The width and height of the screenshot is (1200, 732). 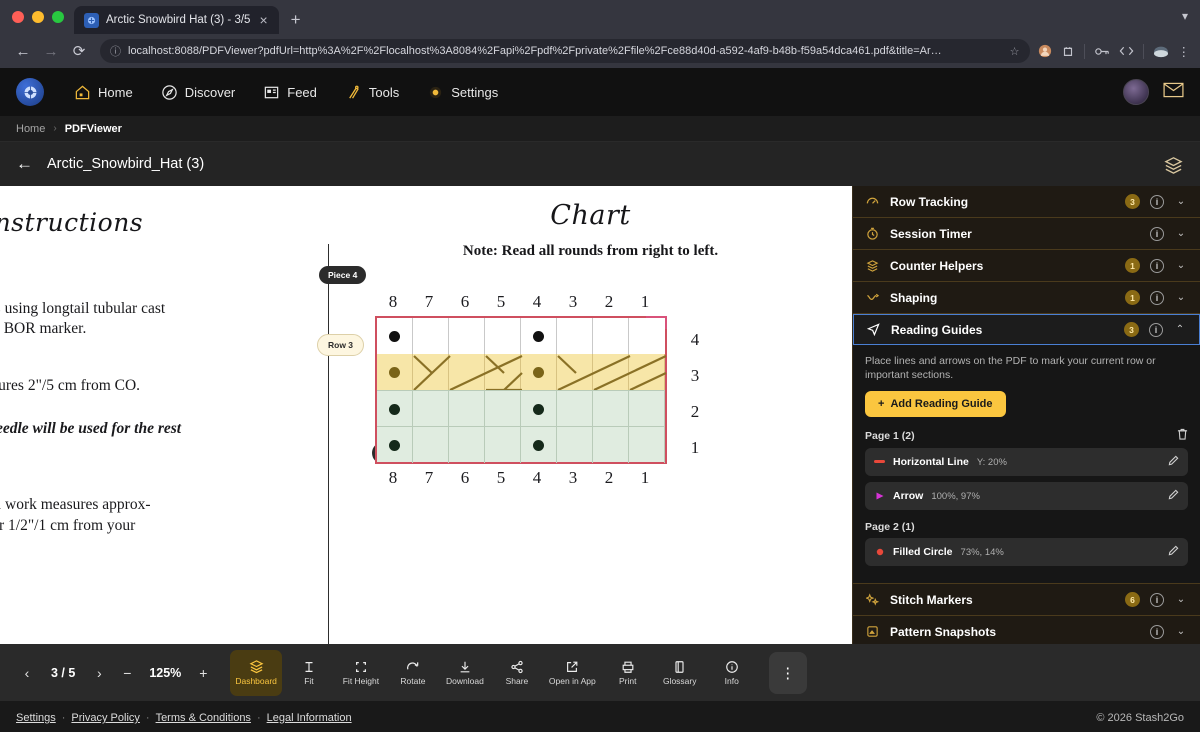 What do you see at coordinates (1026, 462) in the screenshot?
I see `reading-guide-item: Horizontal Line Y: 20%` at bounding box center [1026, 462].